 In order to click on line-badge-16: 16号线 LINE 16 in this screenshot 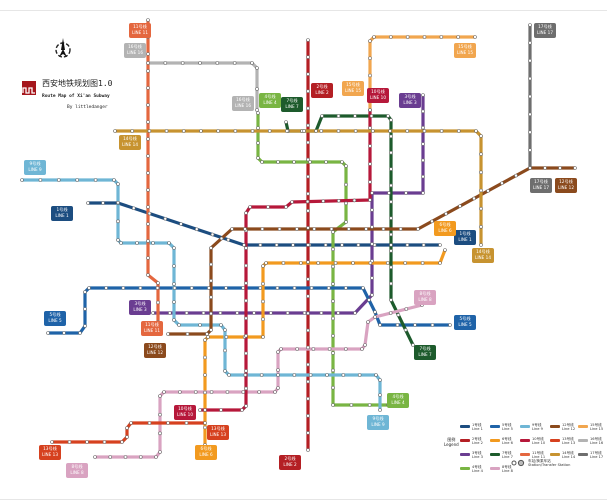, I will do `click(243, 103)`.